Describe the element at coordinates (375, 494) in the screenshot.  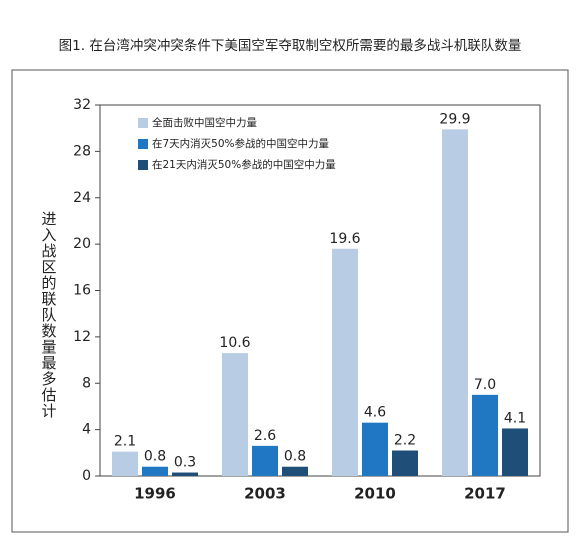
I see `x-tick-label: 2010` at that location.